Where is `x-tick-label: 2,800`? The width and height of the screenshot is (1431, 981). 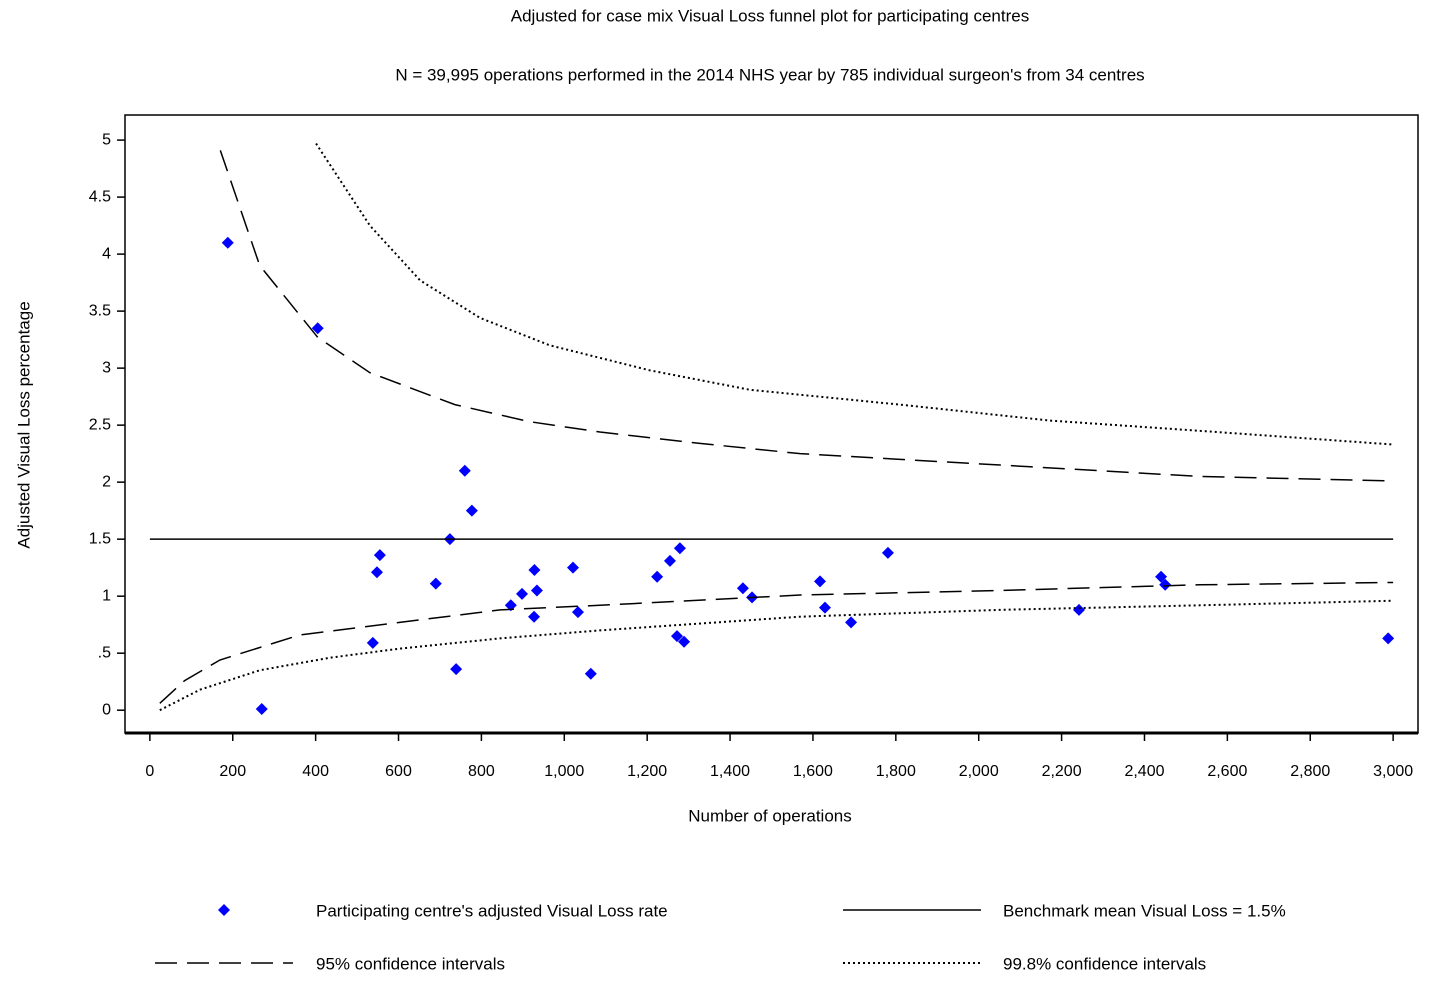
x-tick-label: 2,800 is located at coordinates (1310, 771).